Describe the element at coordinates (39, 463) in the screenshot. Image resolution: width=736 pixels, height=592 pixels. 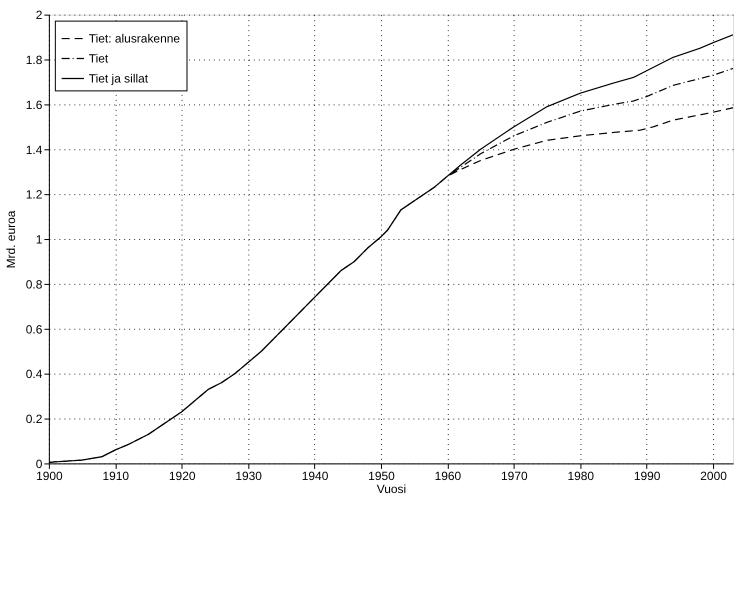
I see `y-tick-label: 0` at that location.